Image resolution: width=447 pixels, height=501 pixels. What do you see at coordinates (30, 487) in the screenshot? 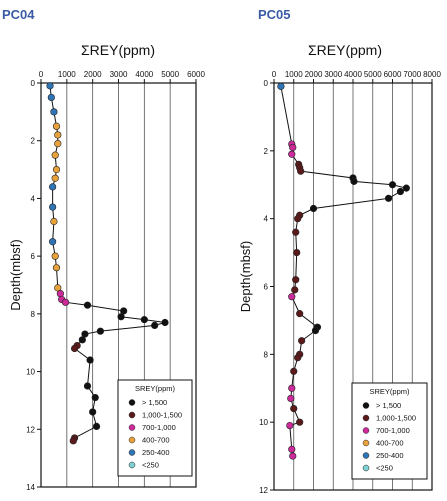
I see `y-tick-label: 14` at bounding box center [30, 487].